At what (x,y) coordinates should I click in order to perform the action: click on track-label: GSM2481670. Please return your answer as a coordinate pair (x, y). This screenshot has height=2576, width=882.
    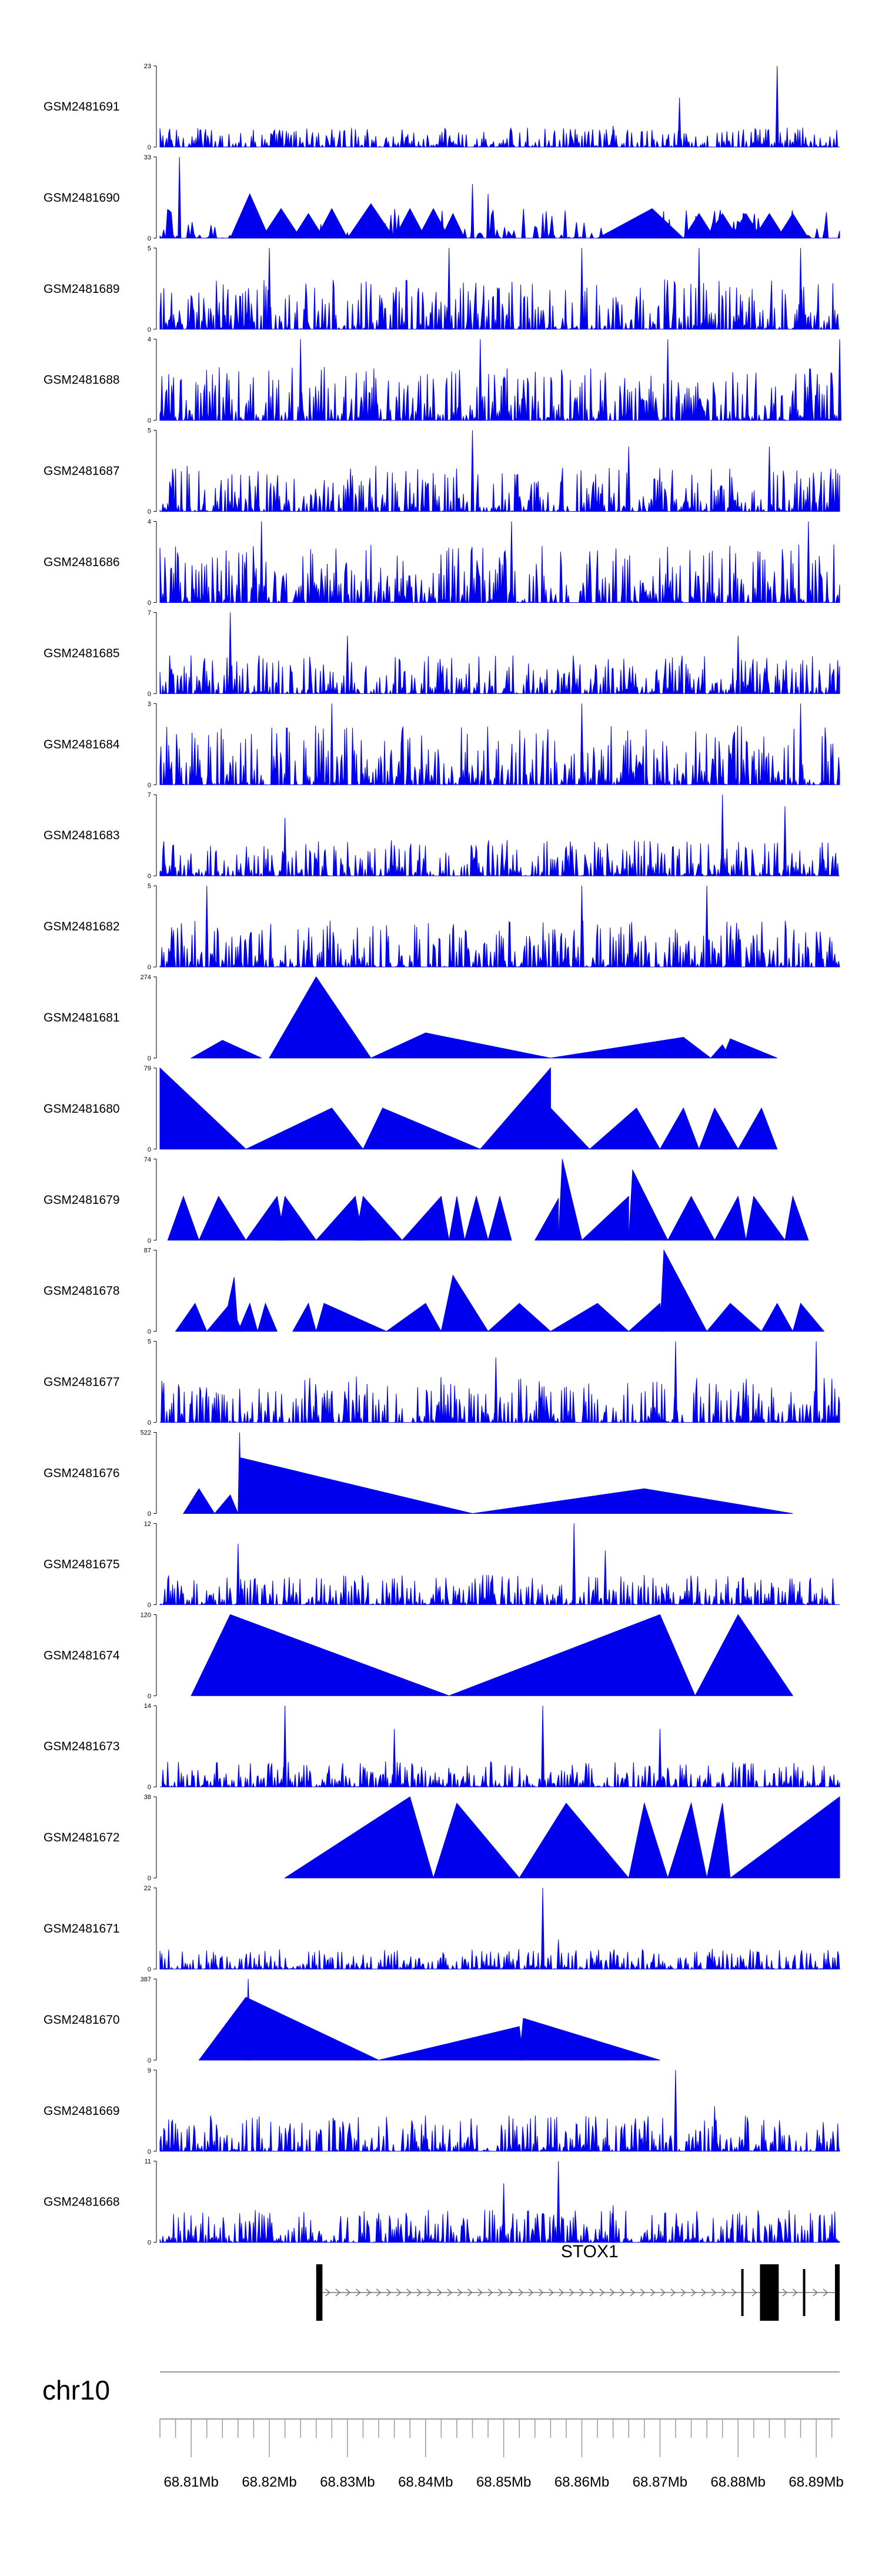
    Looking at the image, I should click on (82, 2020).